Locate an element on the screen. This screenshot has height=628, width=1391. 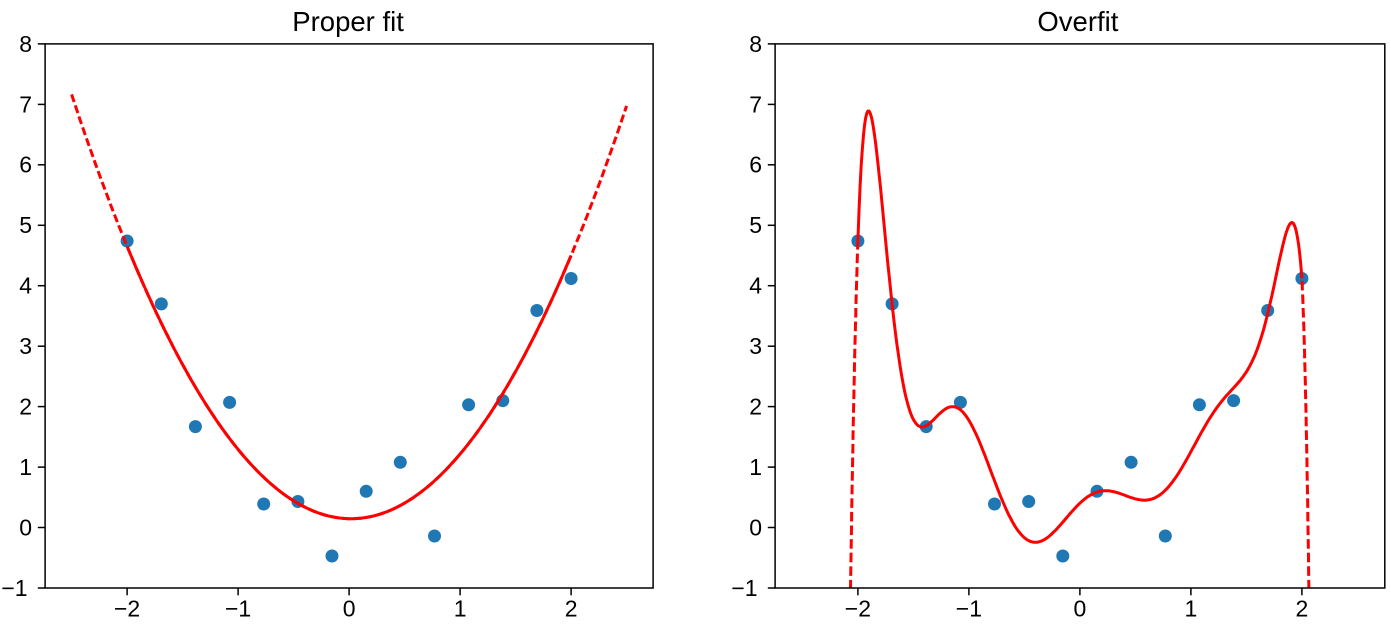
svg-text: Proper fit is located at coordinates (348, 21).